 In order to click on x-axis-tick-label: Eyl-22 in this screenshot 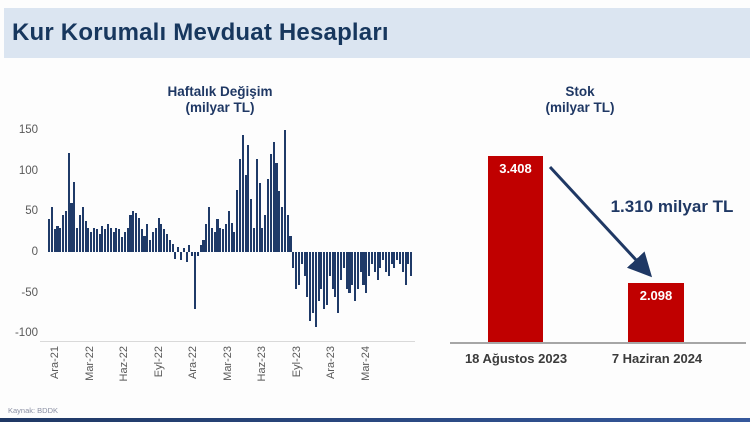, I will do `click(158, 362)`.